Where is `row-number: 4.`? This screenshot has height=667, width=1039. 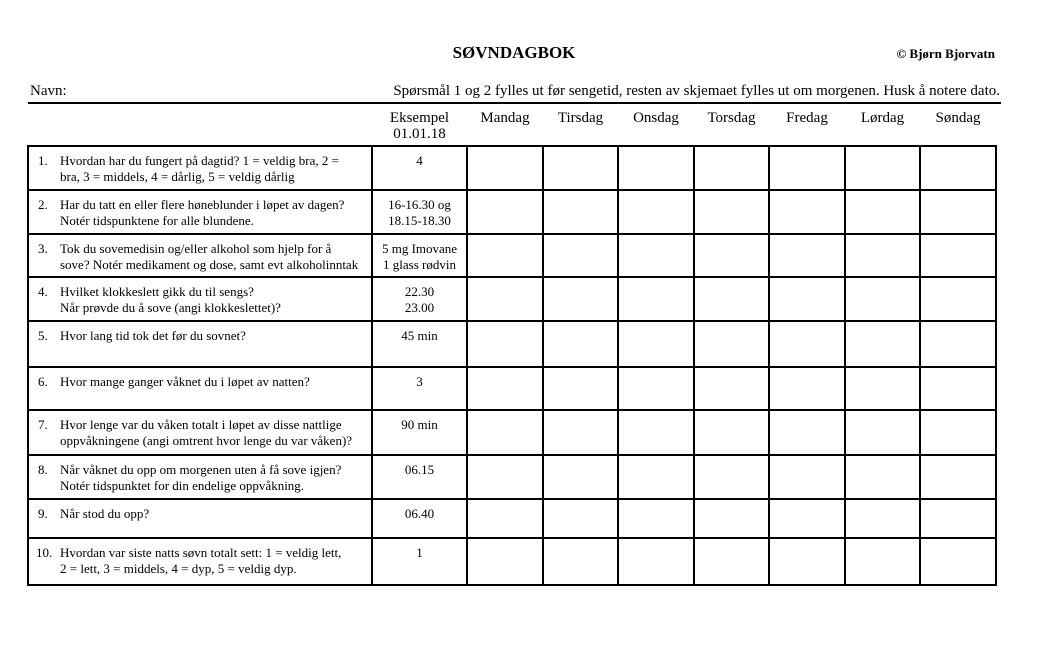 row-number: 4. is located at coordinates (43, 291).